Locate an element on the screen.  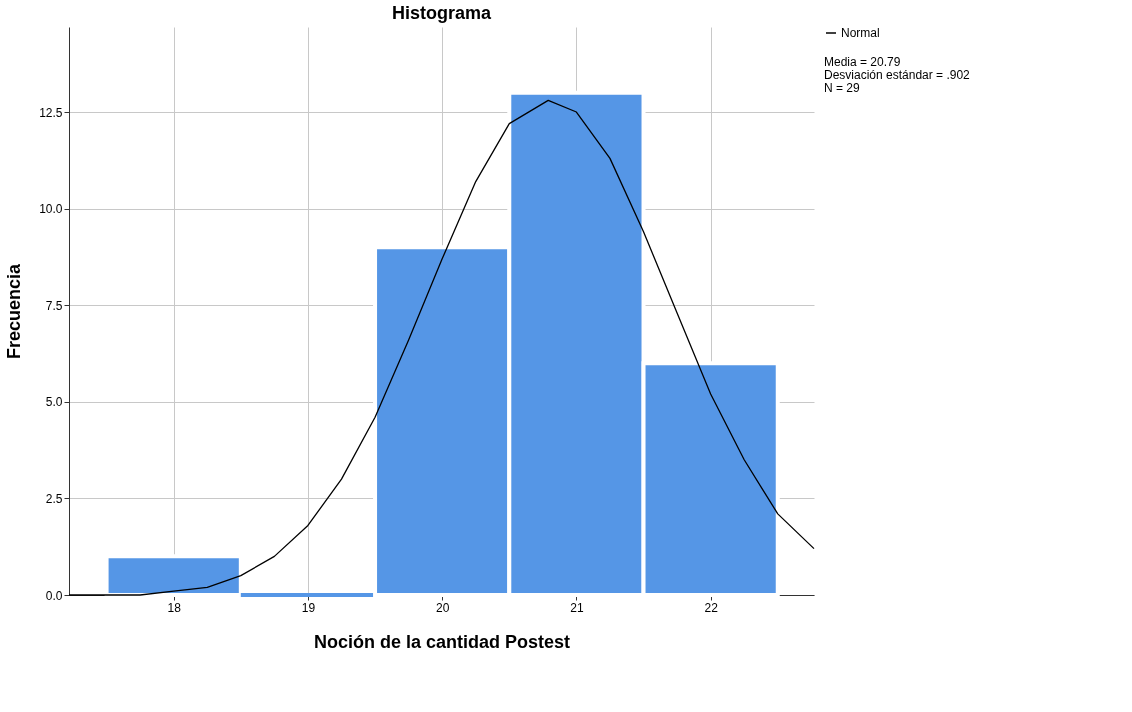
y-tick-label: 5.0 is located at coordinates (54, 402).